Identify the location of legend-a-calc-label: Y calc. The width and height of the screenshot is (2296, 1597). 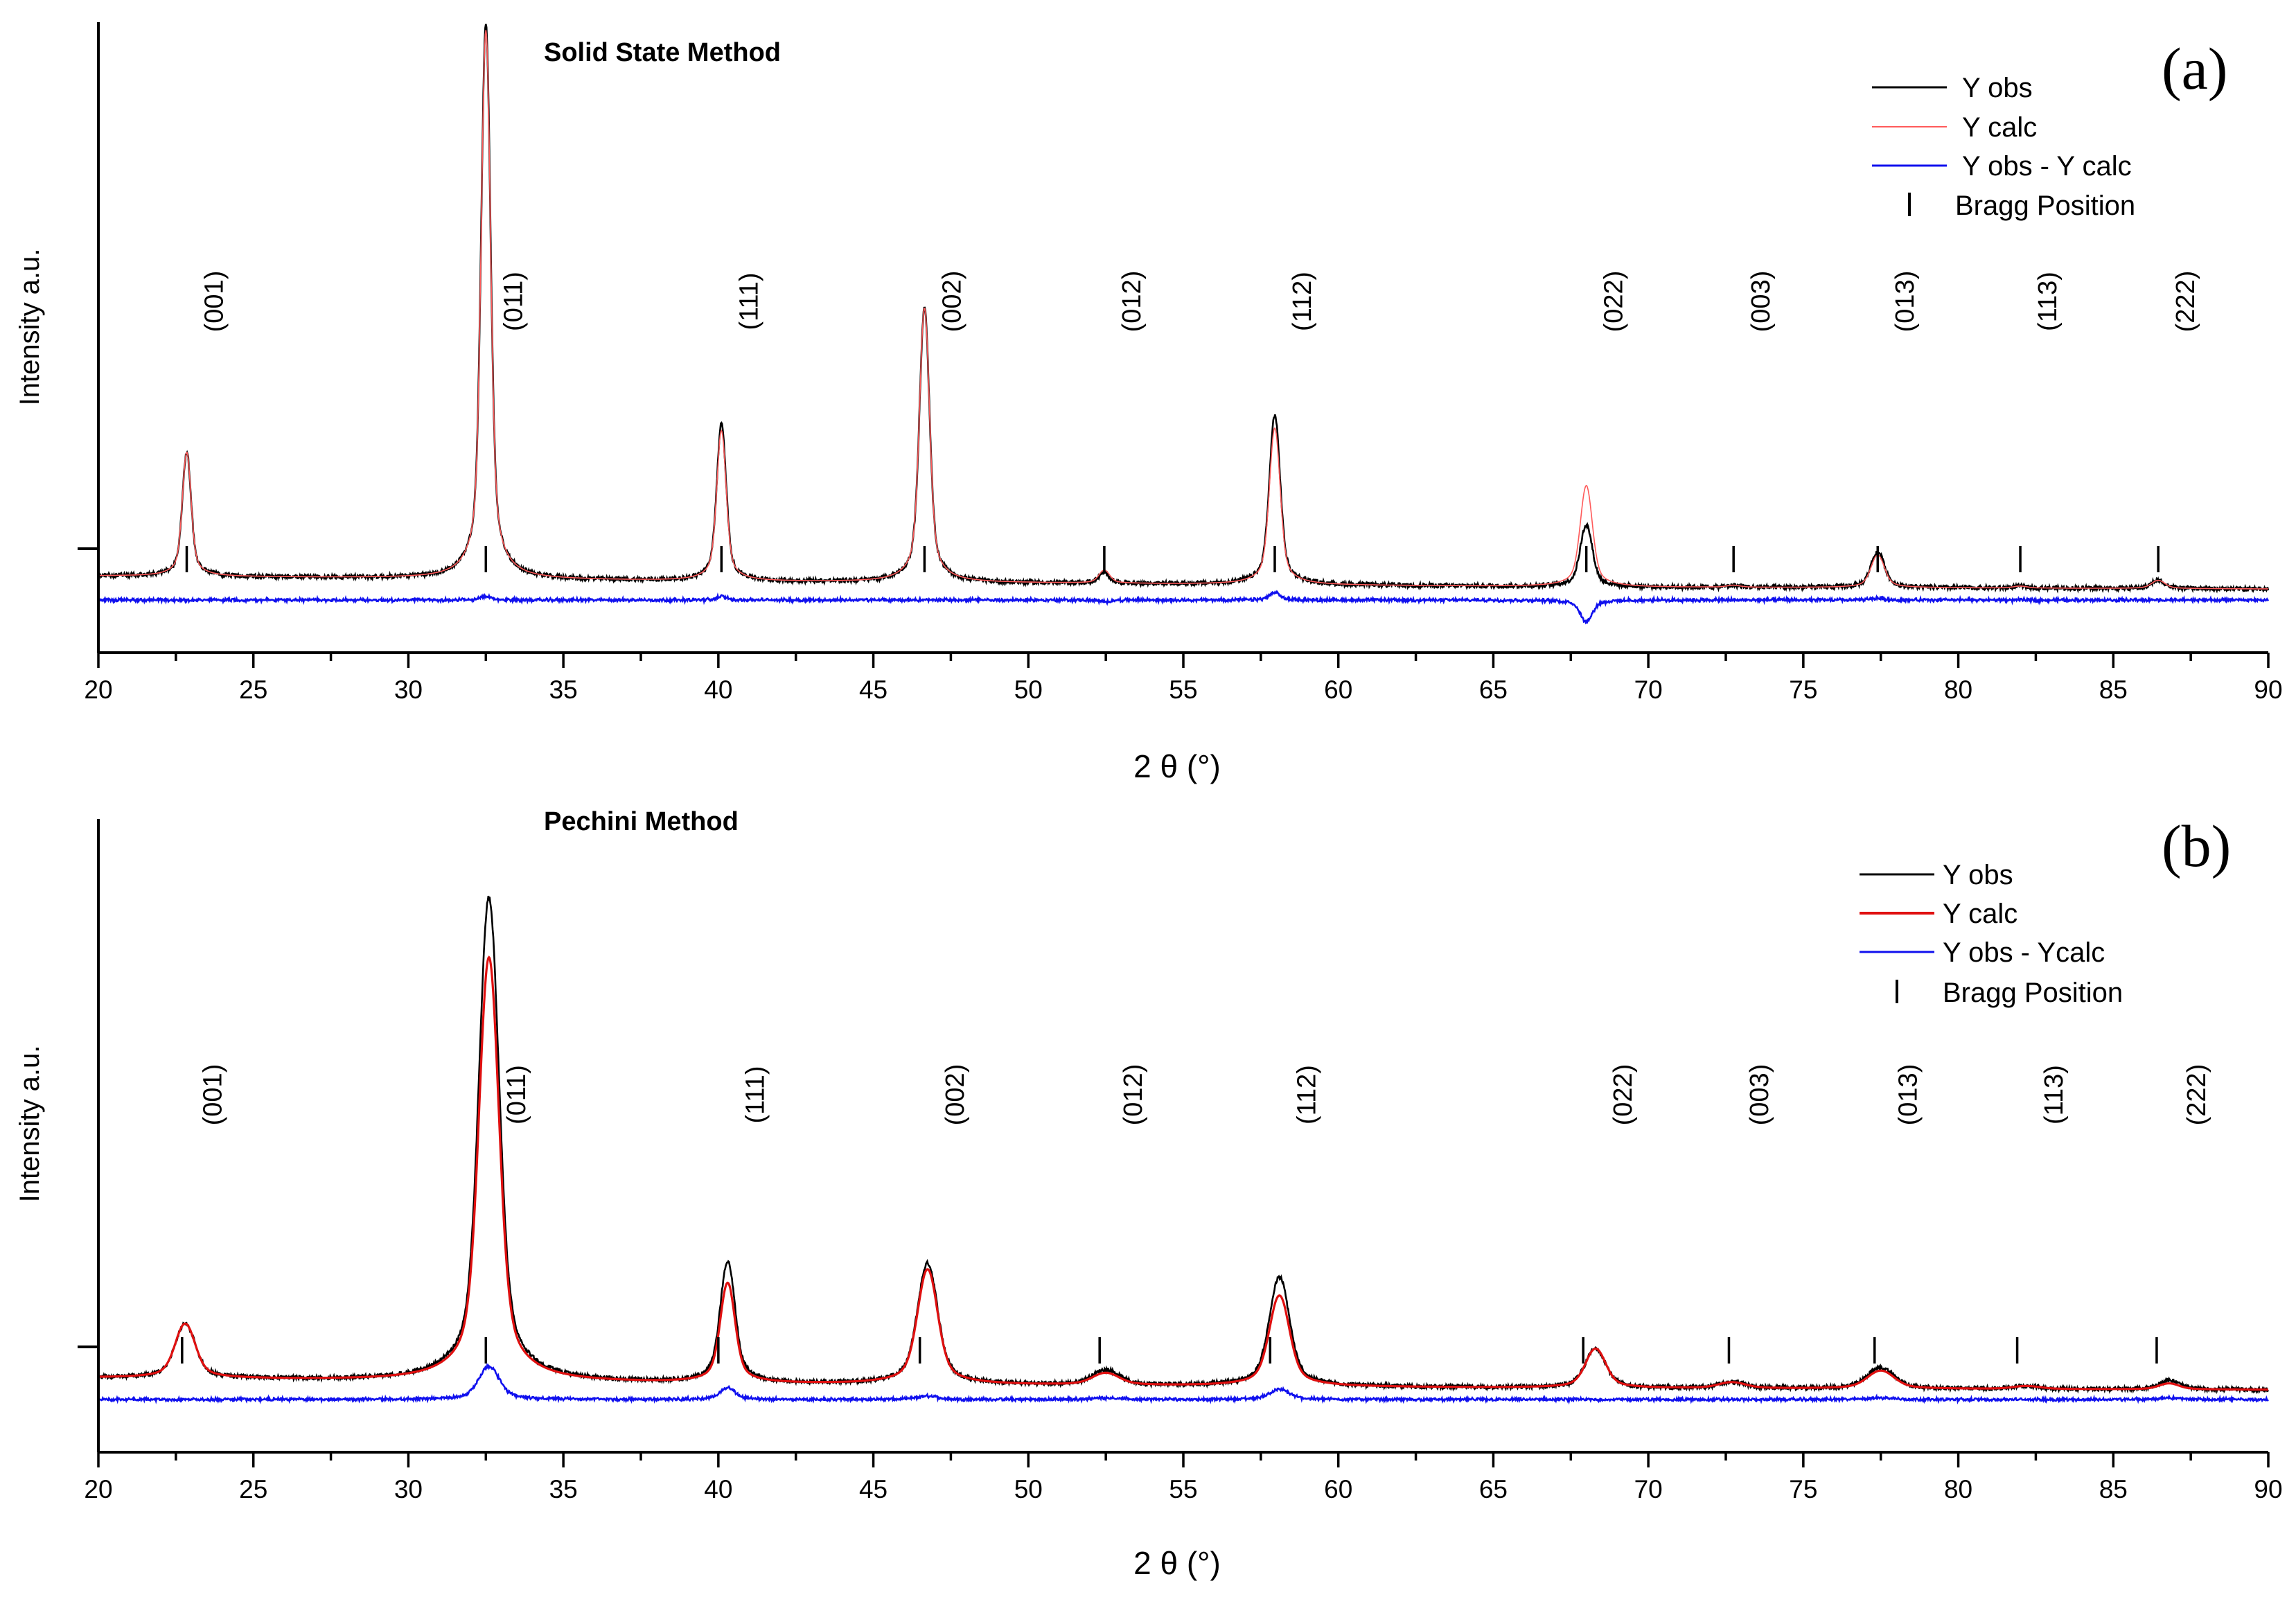
(1999, 128).